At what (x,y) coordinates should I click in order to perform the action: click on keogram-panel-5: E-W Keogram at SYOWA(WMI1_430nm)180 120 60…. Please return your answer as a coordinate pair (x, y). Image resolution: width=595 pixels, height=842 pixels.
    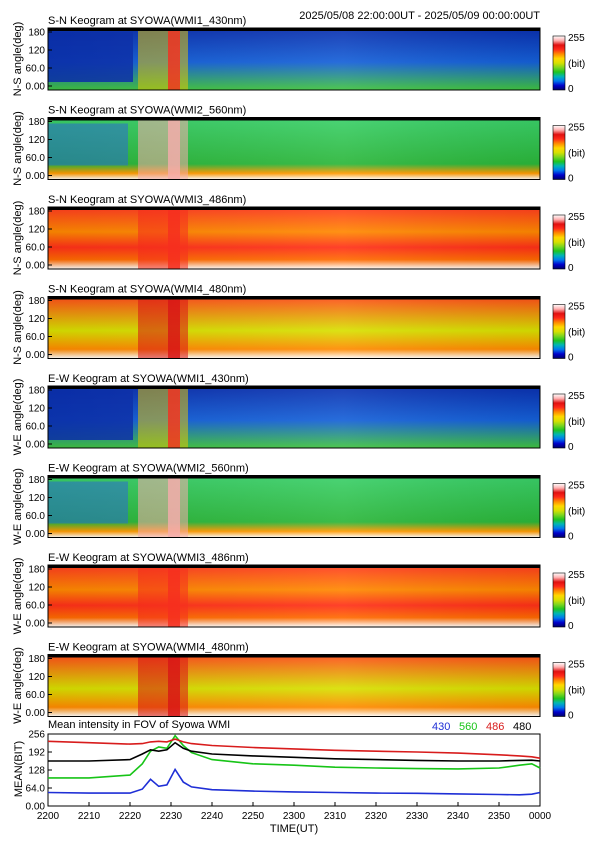
    Looking at the image, I should click on (298, 414).